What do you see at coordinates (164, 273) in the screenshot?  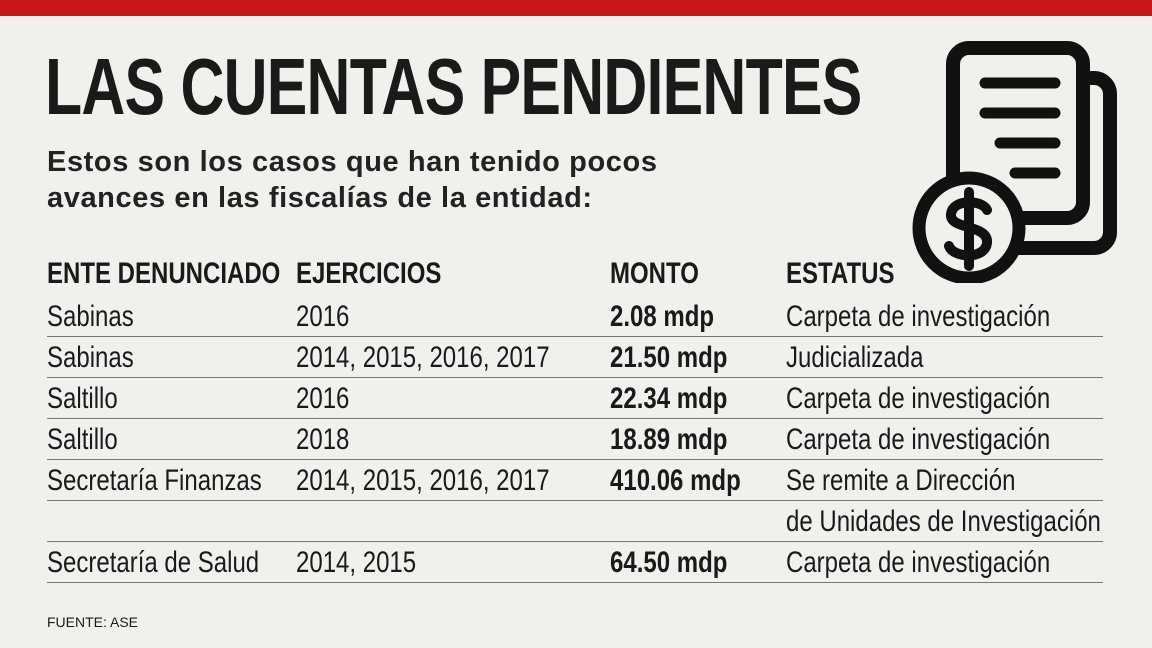 I see `column-header-text: ENTE DENUNCIADO` at bounding box center [164, 273].